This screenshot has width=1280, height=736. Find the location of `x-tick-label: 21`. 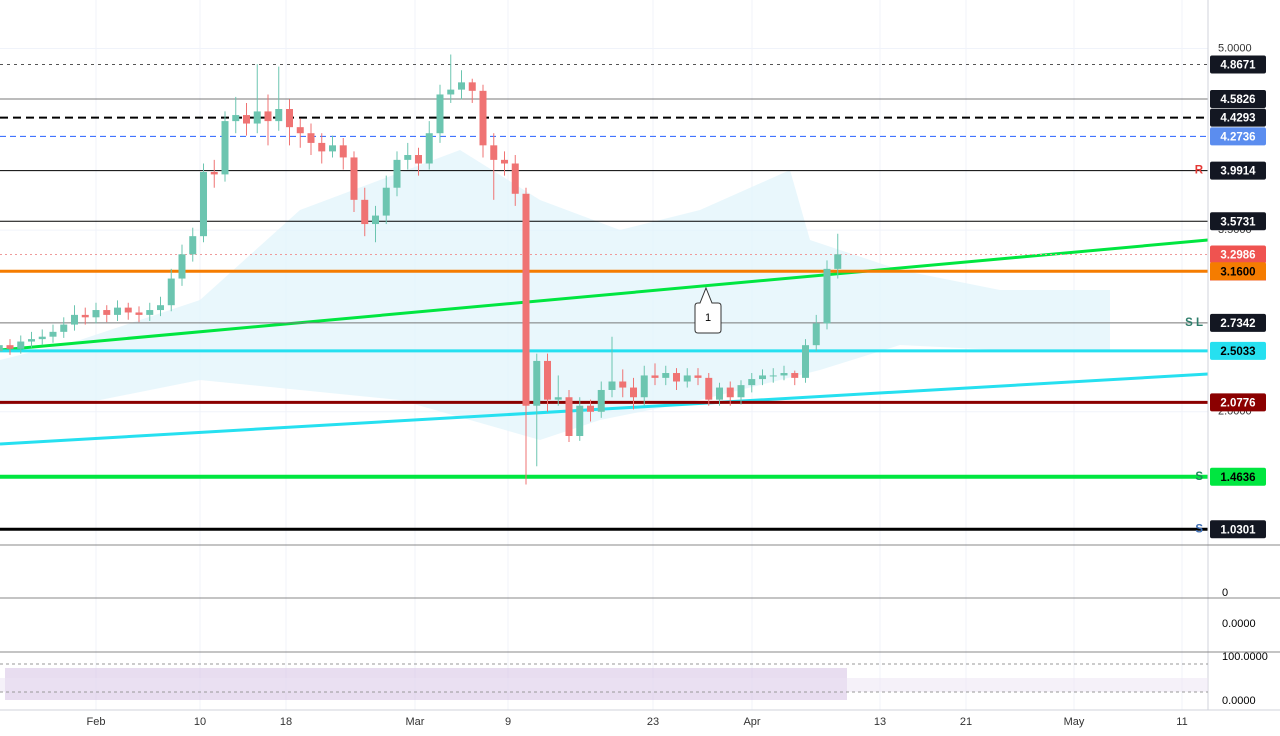

x-tick-label: 21 is located at coordinates (966, 722).